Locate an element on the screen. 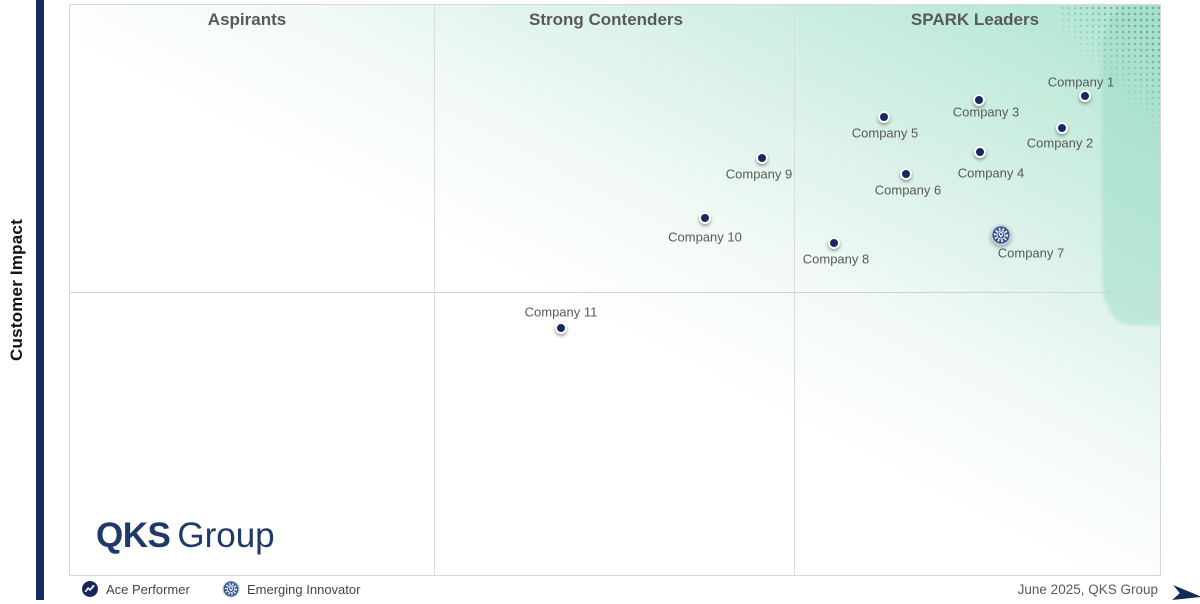 This screenshot has width=1200, height=604. legend-item-emerging-innovator: Emerging Innovator is located at coordinates (291, 589).